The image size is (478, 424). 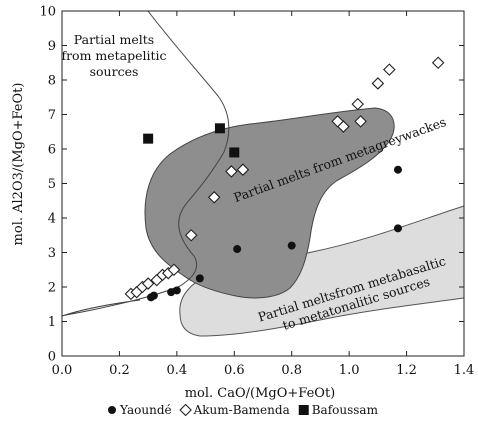 What do you see at coordinates (291, 370) in the screenshot?
I see `x-tick-label: 0.8` at bounding box center [291, 370].